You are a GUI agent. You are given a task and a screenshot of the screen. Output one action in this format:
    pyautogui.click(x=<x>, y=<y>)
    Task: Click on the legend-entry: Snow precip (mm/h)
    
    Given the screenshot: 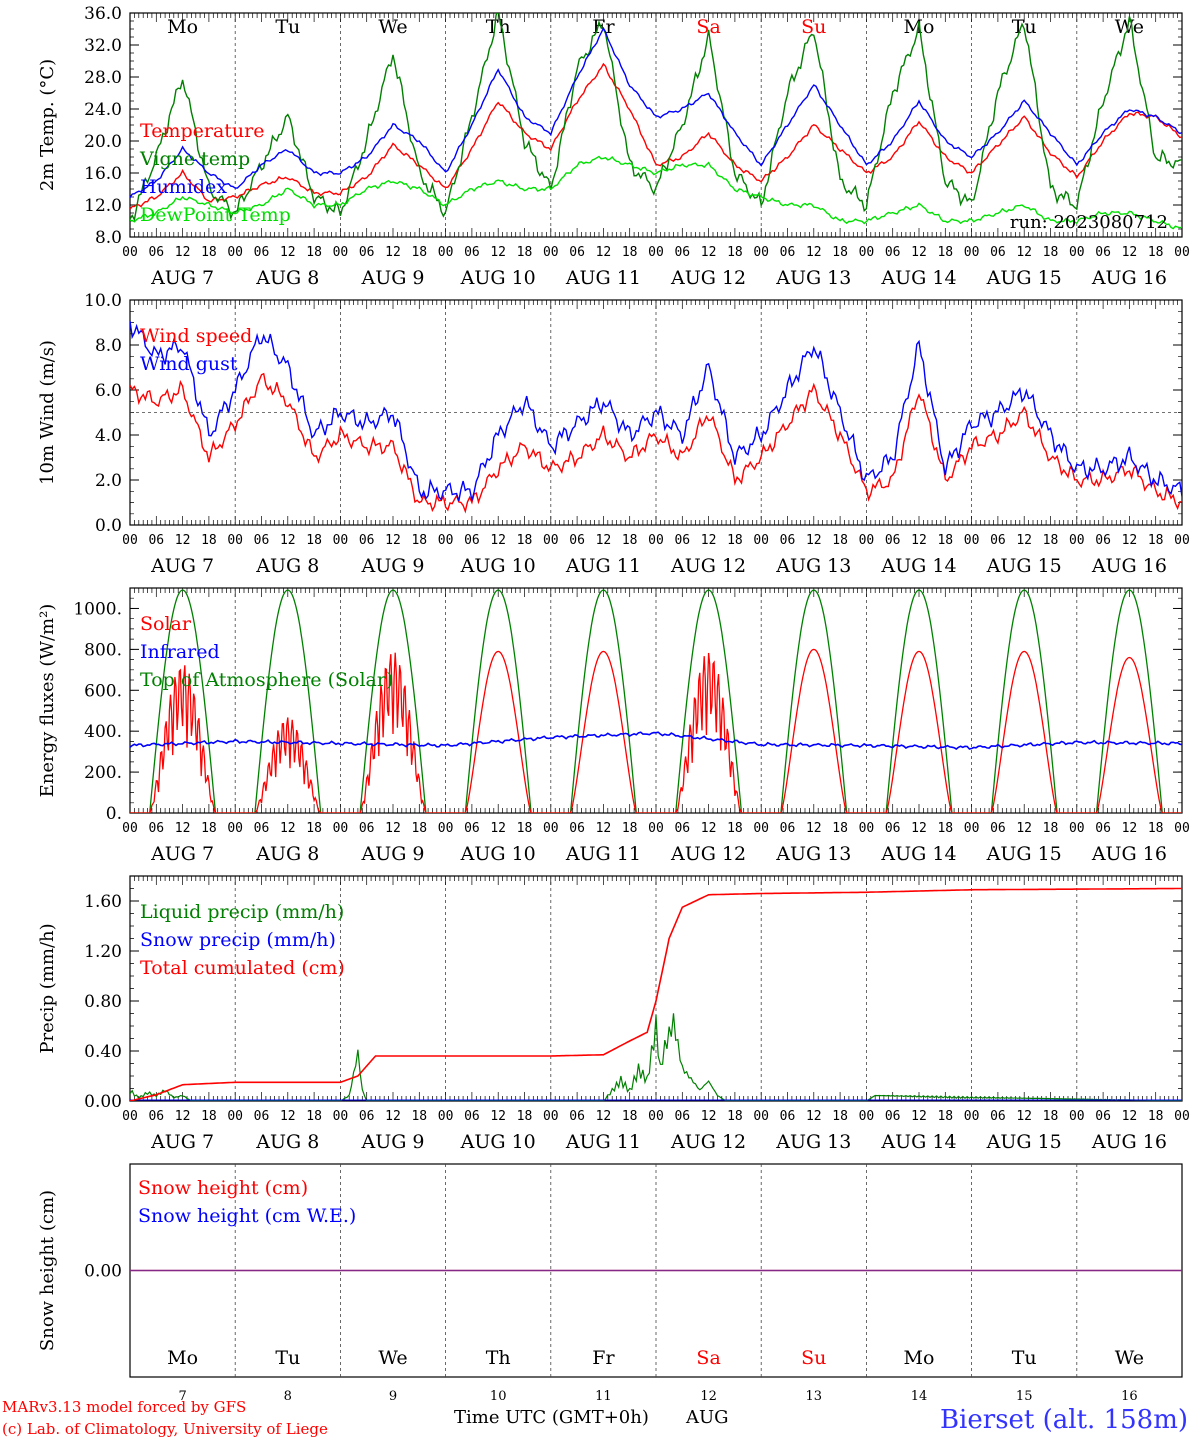 What is the action you would take?
    pyautogui.click(x=238, y=940)
    